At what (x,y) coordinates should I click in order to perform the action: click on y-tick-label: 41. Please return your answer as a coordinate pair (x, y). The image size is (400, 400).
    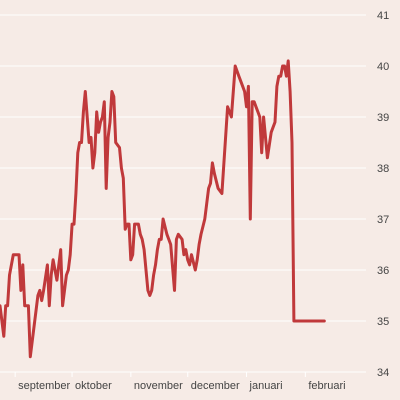
    Looking at the image, I should click on (383, 16).